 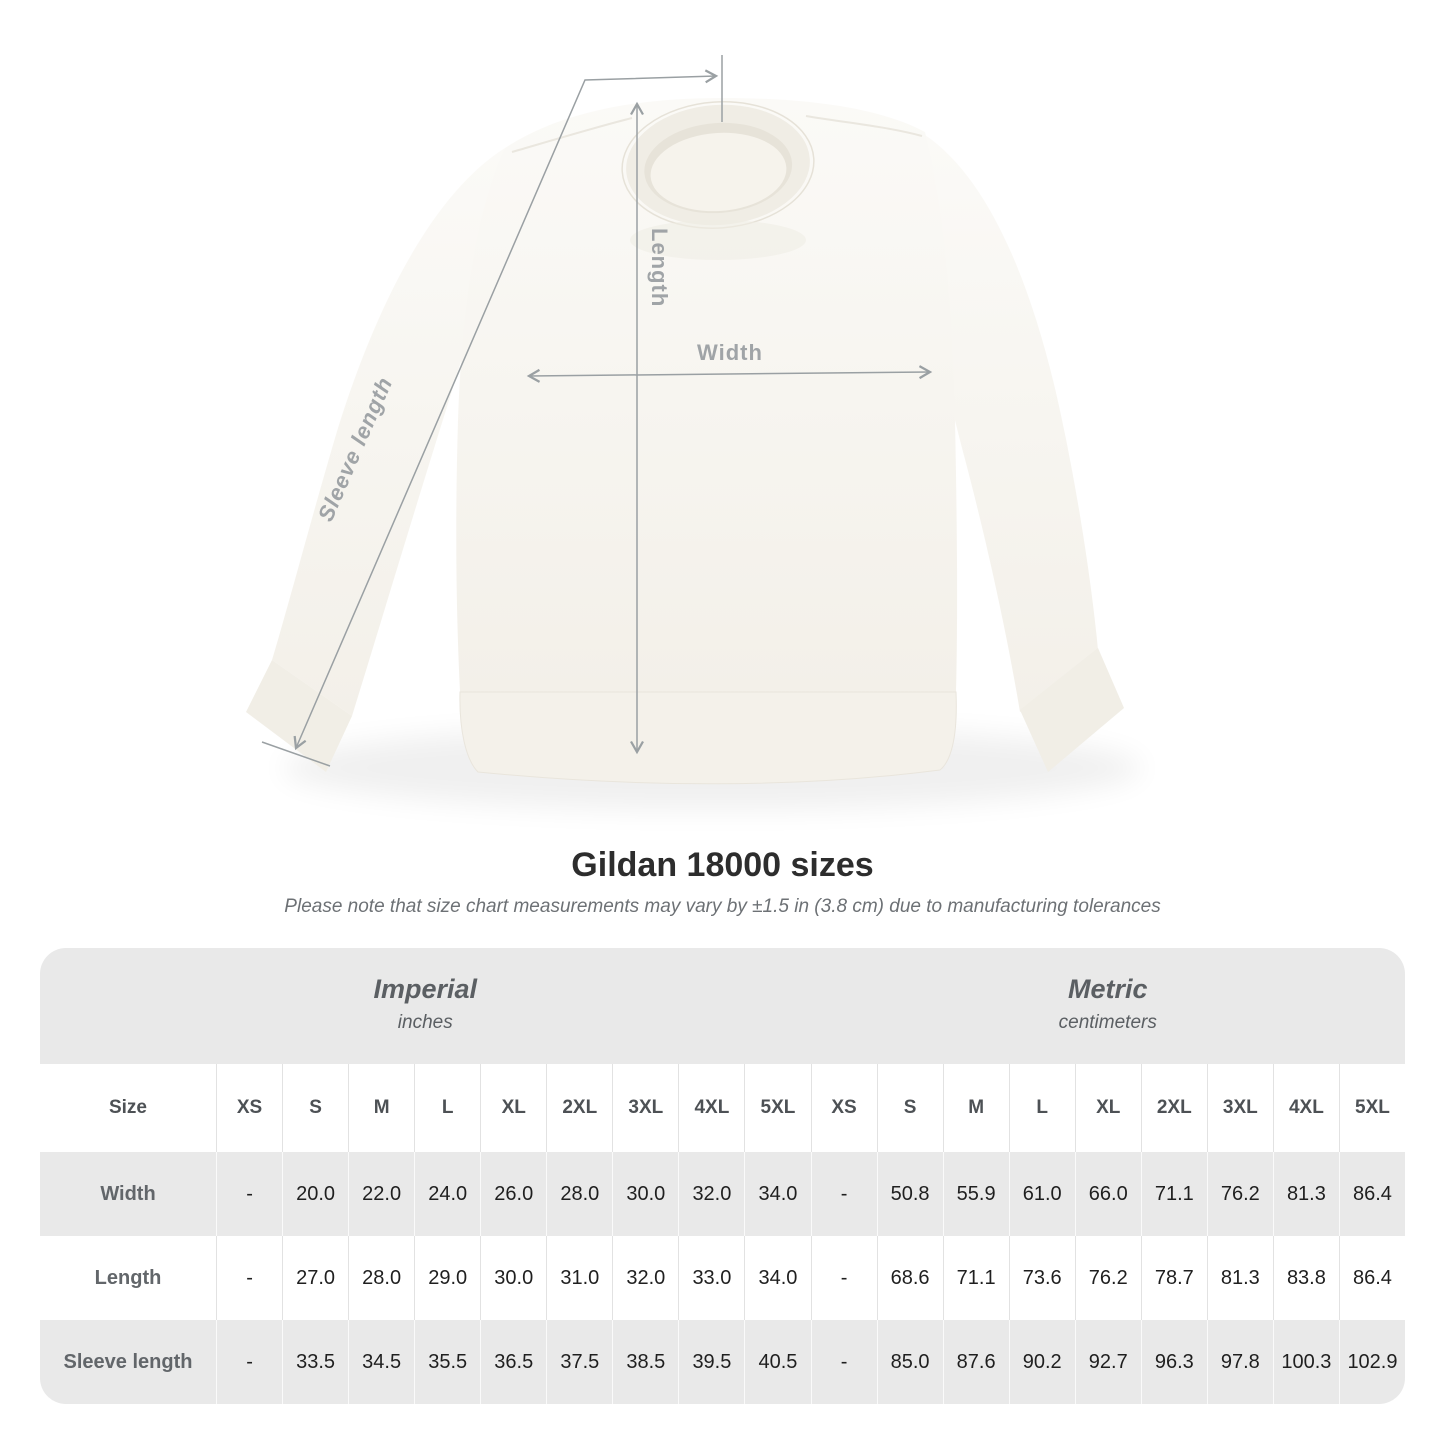 I want to click on value-cell: 40.5, so click(x=777, y=1362).